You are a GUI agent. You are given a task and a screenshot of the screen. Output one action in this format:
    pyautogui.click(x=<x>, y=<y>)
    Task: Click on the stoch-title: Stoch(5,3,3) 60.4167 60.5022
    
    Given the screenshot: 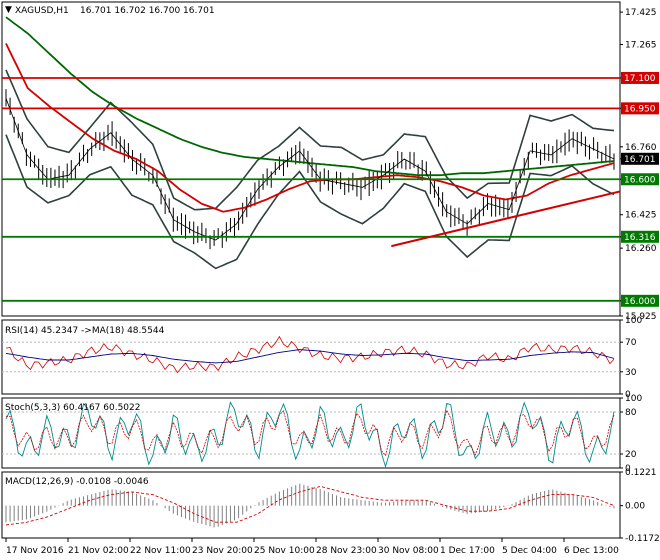 What is the action you would take?
    pyautogui.click(x=72, y=408)
    